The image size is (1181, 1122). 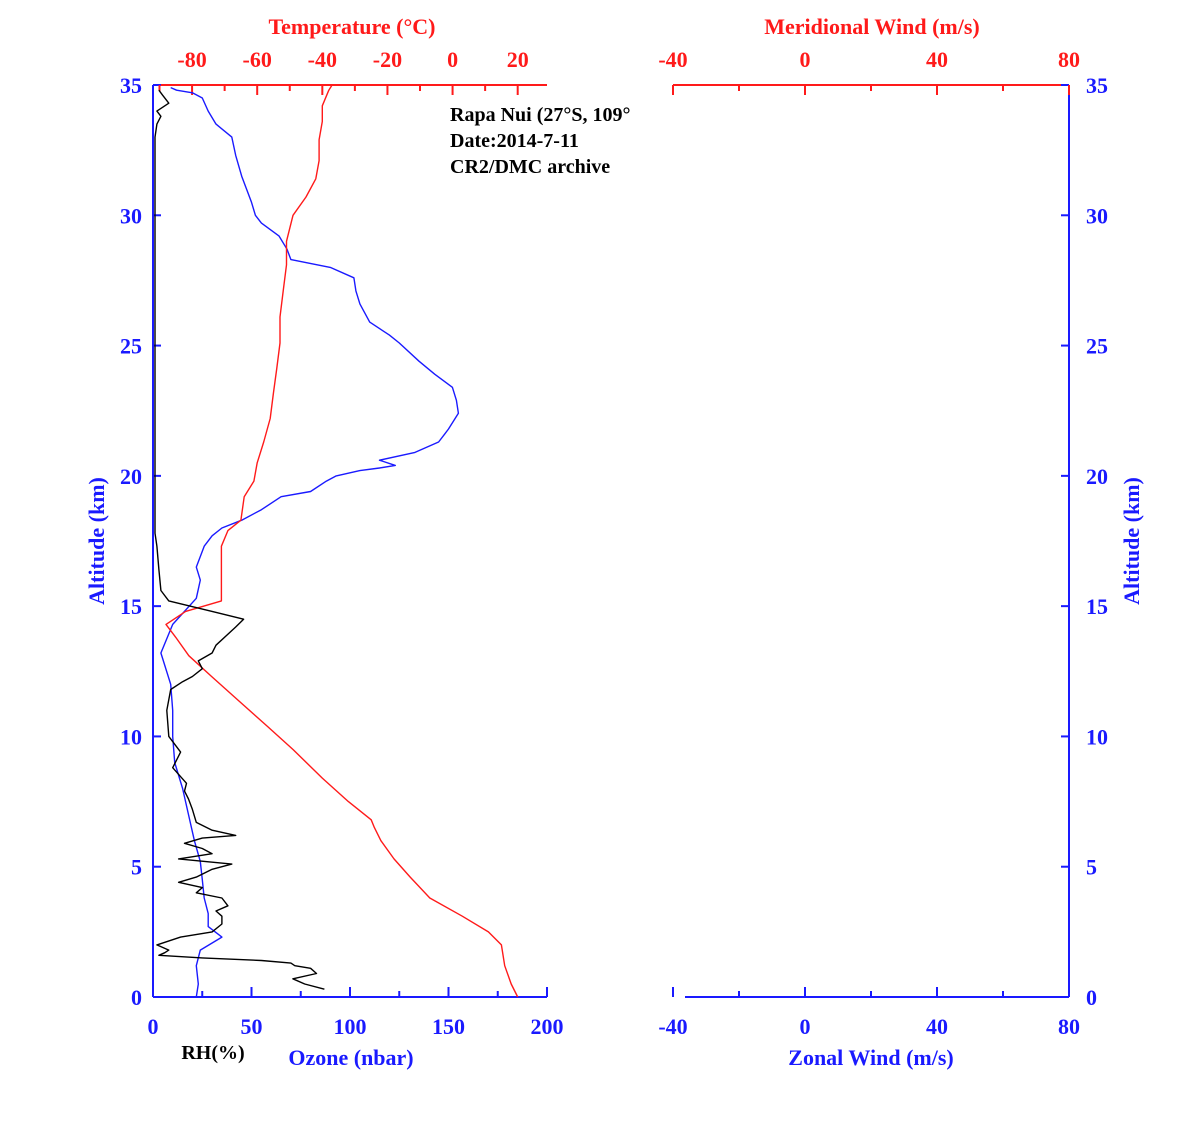 I want to click on right-top-tick-label: -40, so click(x=672, y=59).